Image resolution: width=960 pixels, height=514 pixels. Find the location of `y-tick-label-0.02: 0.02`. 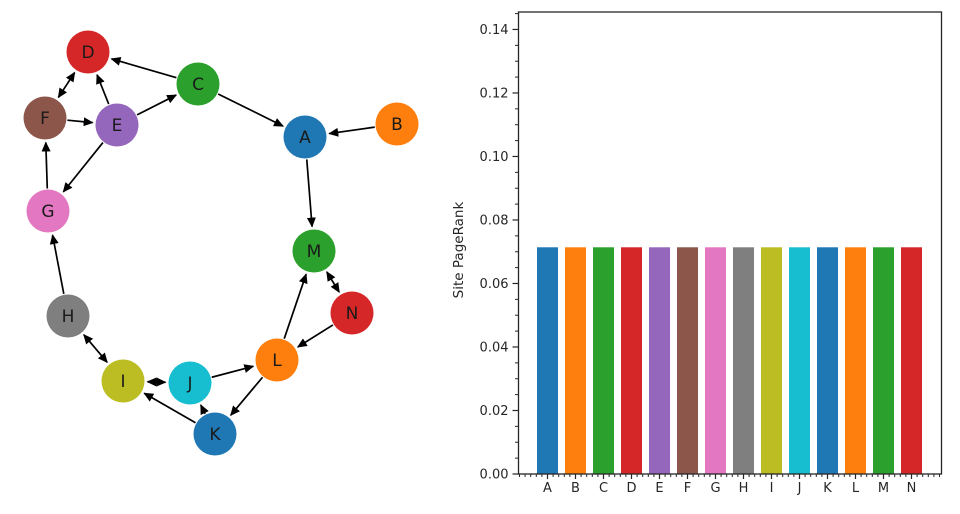

y-tick-label-0.02: 0.02 is located at coordinates (494, 411).